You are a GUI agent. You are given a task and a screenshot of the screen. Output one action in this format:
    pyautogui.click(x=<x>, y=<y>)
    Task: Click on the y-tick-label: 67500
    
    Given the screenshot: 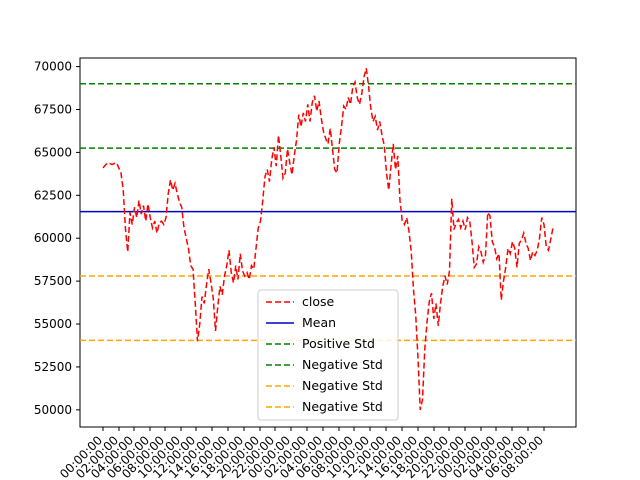 What is the action you would take?
    pyautogui.click(x=53, y=109)
    